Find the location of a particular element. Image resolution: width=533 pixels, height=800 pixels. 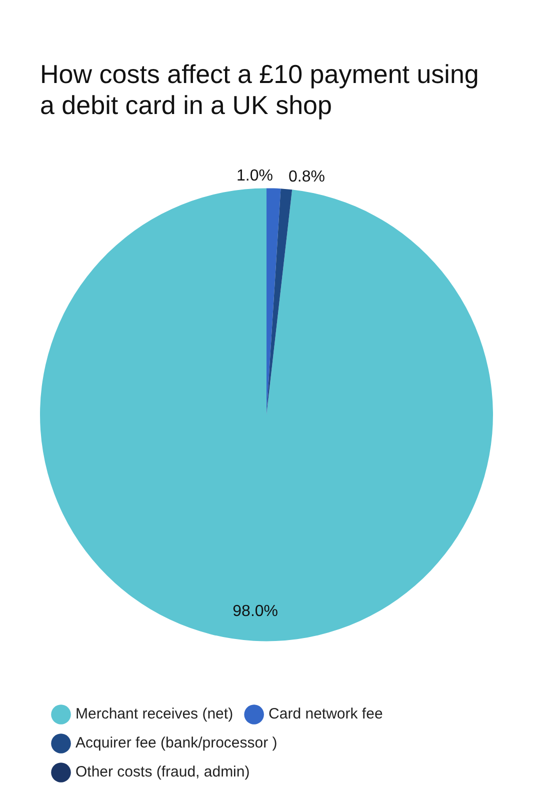

chart-title: How costs affect a £10 payment using a debit card in a UK shop is located at coordinates (259, 89).